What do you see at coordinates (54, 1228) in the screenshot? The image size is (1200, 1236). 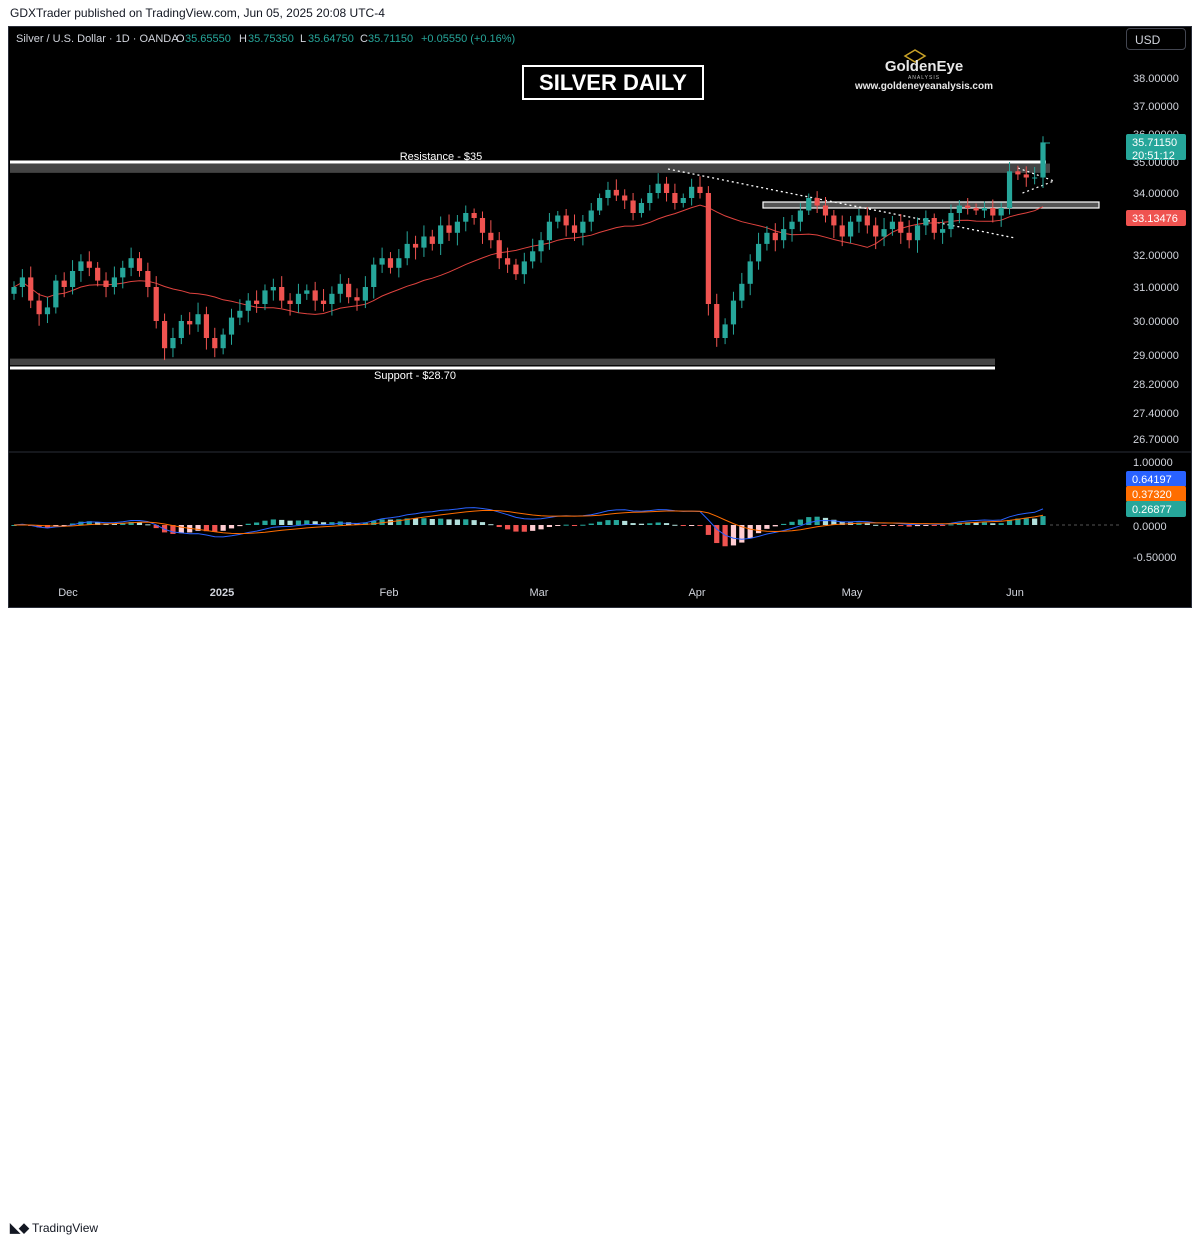 I see `tradingview-brand: ◣◆ TradingView` at bounding box center [54, 1228].